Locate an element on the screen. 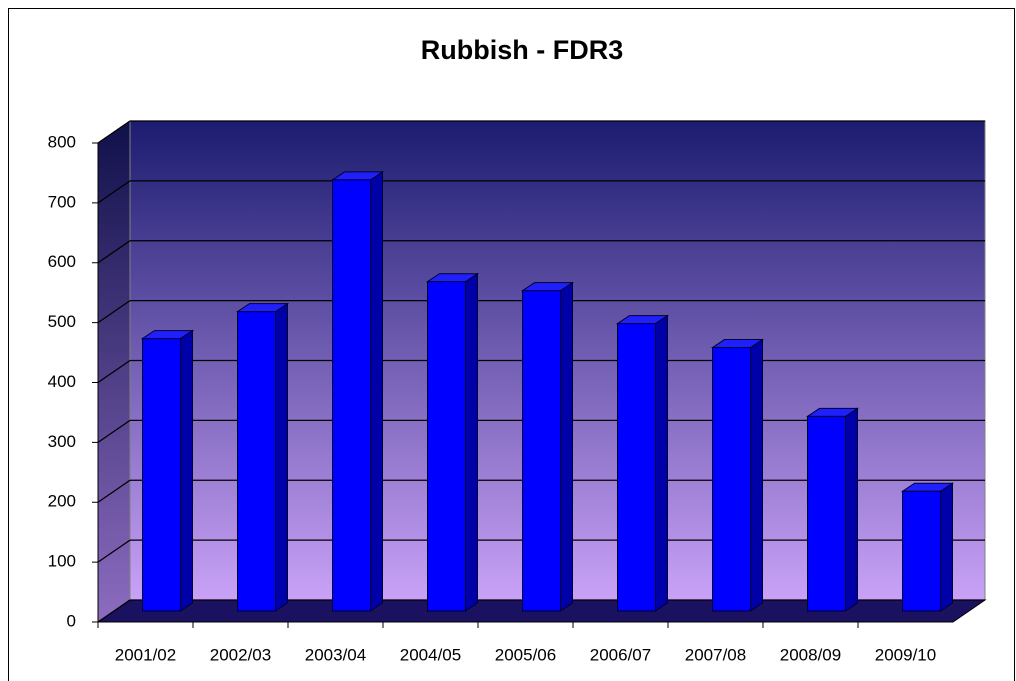 The image size is (1016, 681). y-tick-label: 200 is located at coordinates (62, 501).